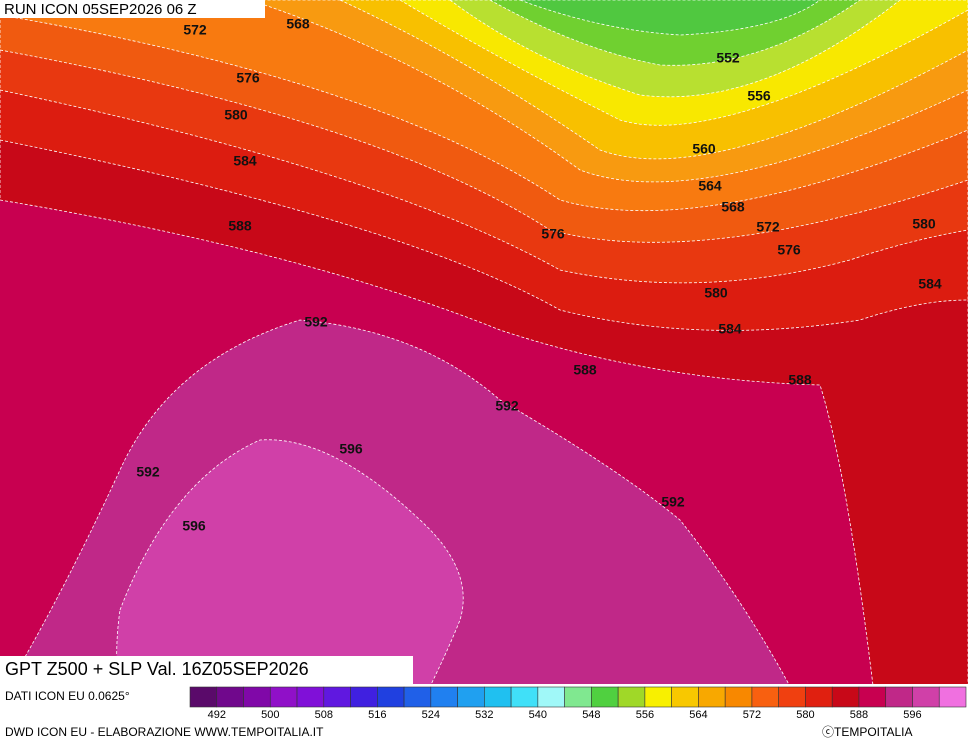 The image size is (968, 745). Describe the element at coordinates (67, 696) in the screenshot. I see `data-source: DATI ICON EU 0.0625°` at that location.